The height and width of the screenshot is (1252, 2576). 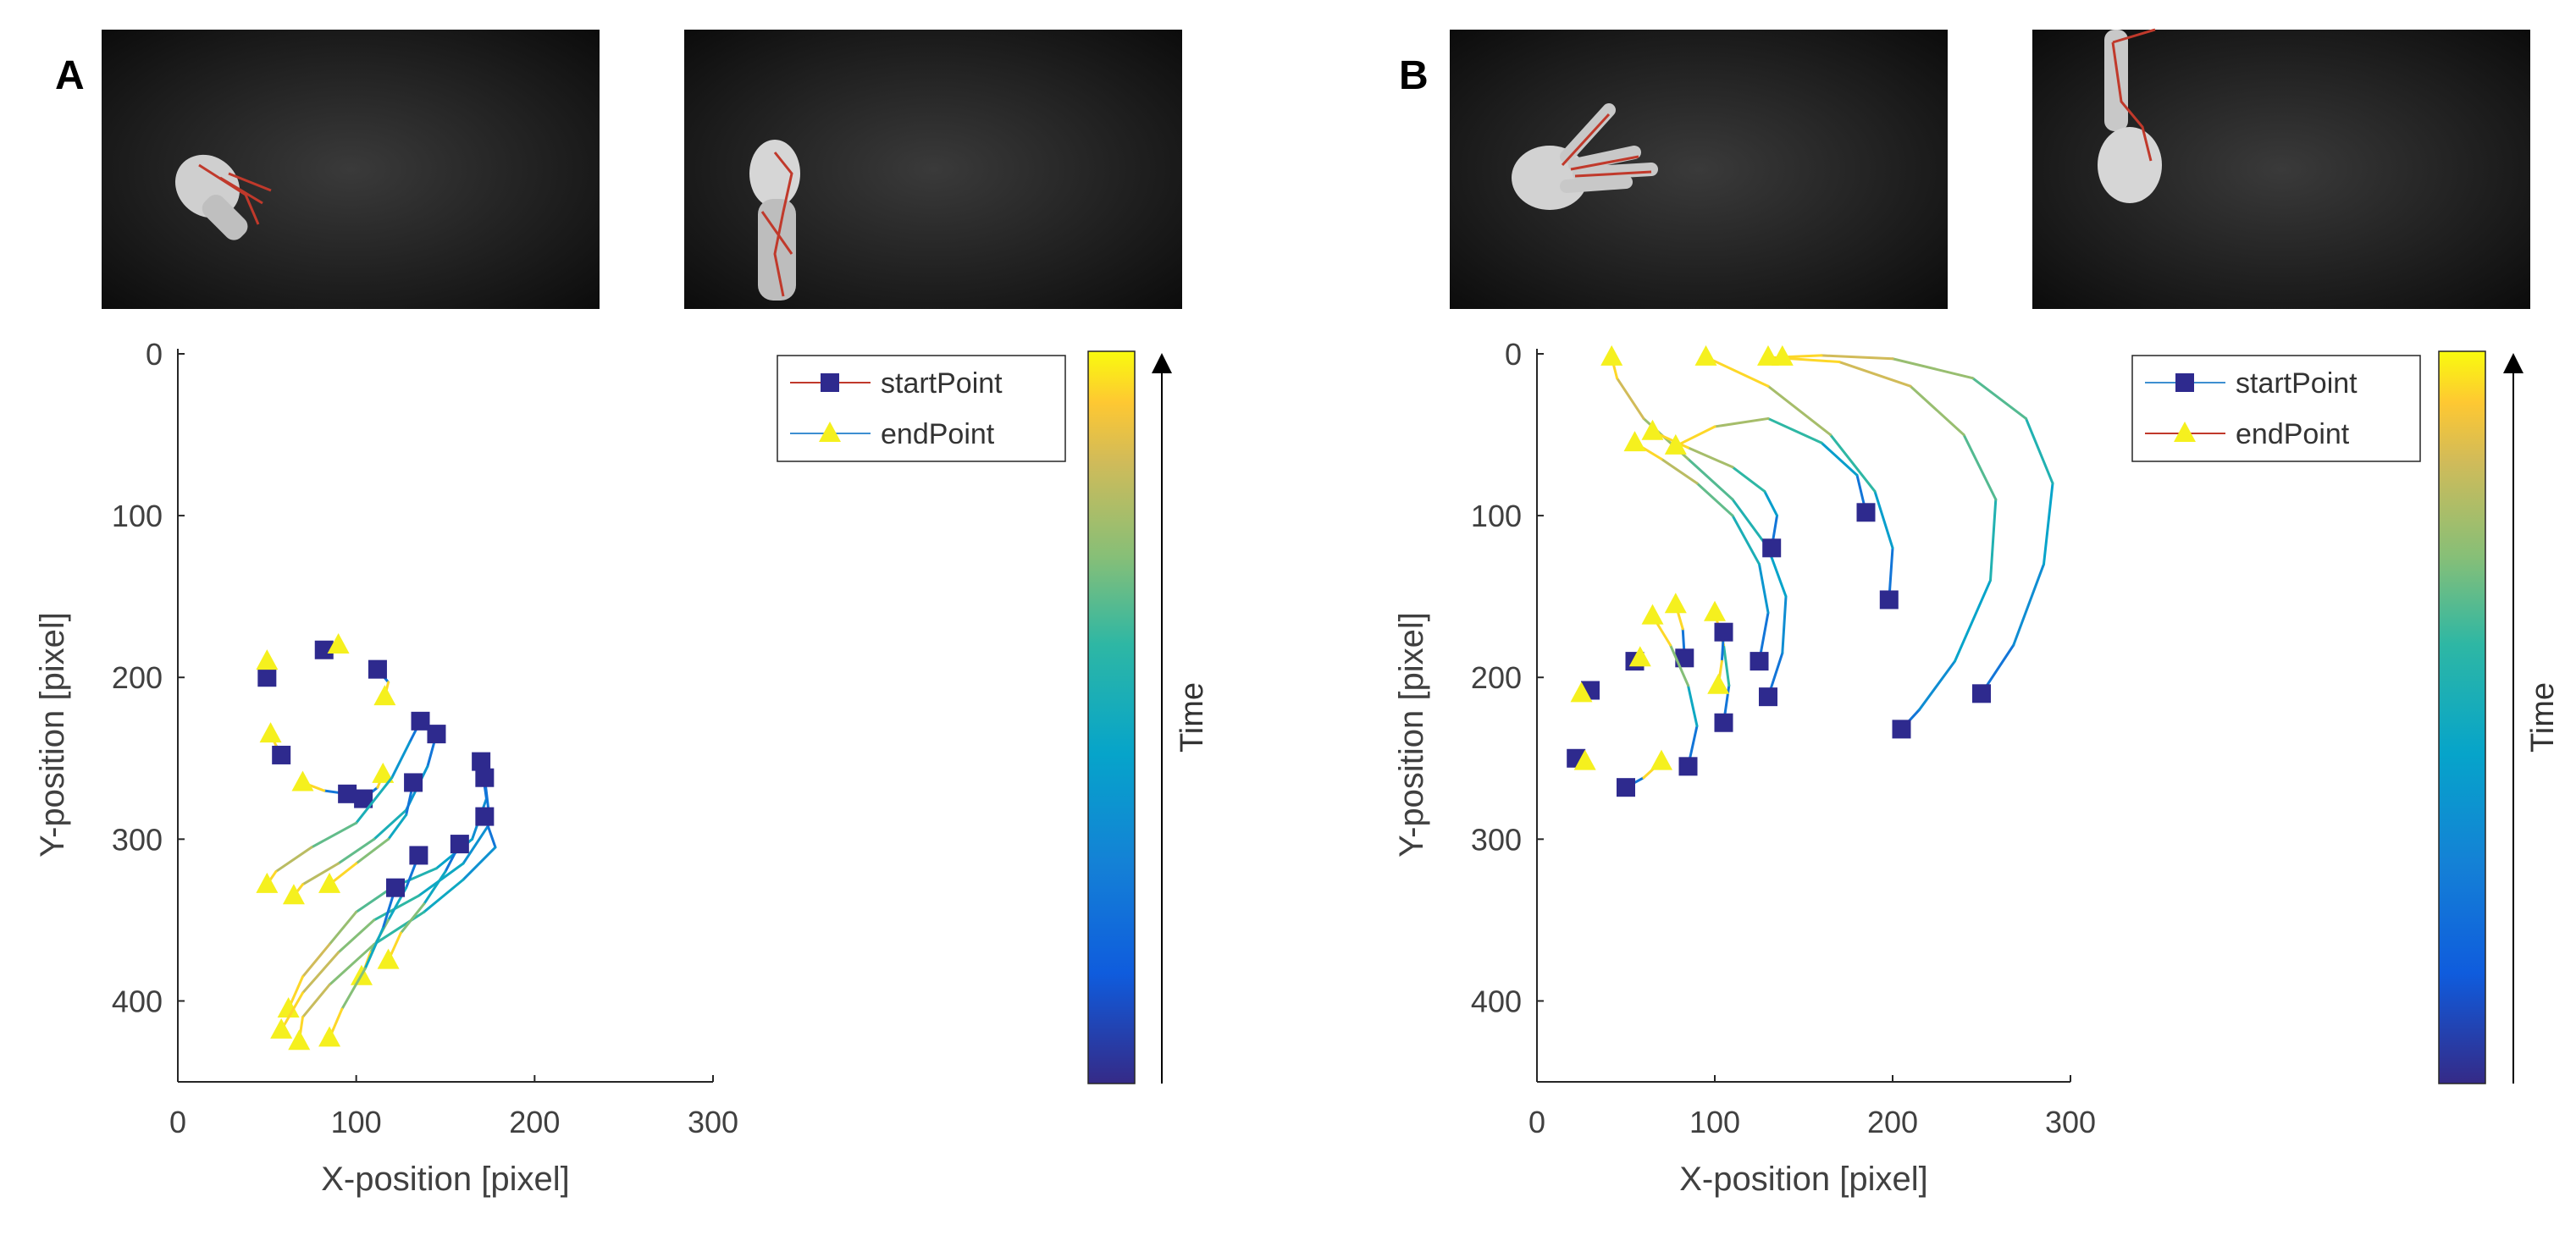 What do you see at coordinates (938, 434) in the screenshot?
I see `legend-entry-label: endPoint` at bounding box center [938, 434].